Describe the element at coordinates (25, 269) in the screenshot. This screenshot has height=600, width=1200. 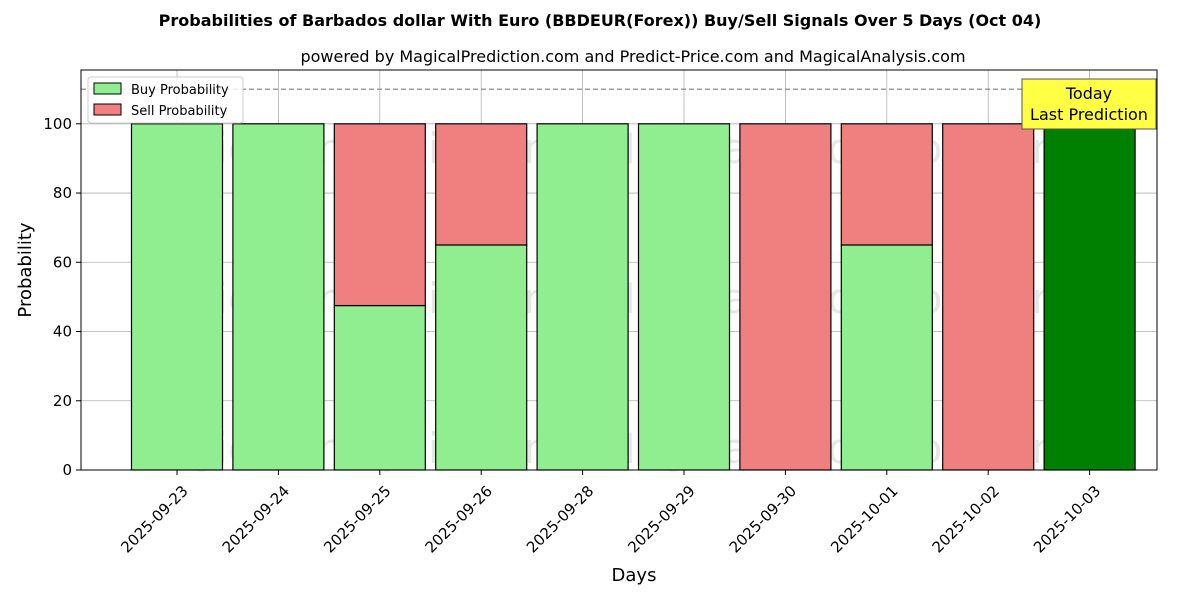
I see `y-axis-label: Probability` at that location.